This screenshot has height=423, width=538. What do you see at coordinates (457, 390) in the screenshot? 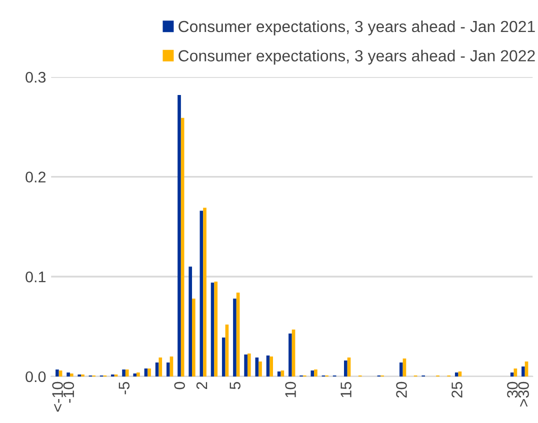
I see `x-tick-label: 25` at bounding box center [457, 390].